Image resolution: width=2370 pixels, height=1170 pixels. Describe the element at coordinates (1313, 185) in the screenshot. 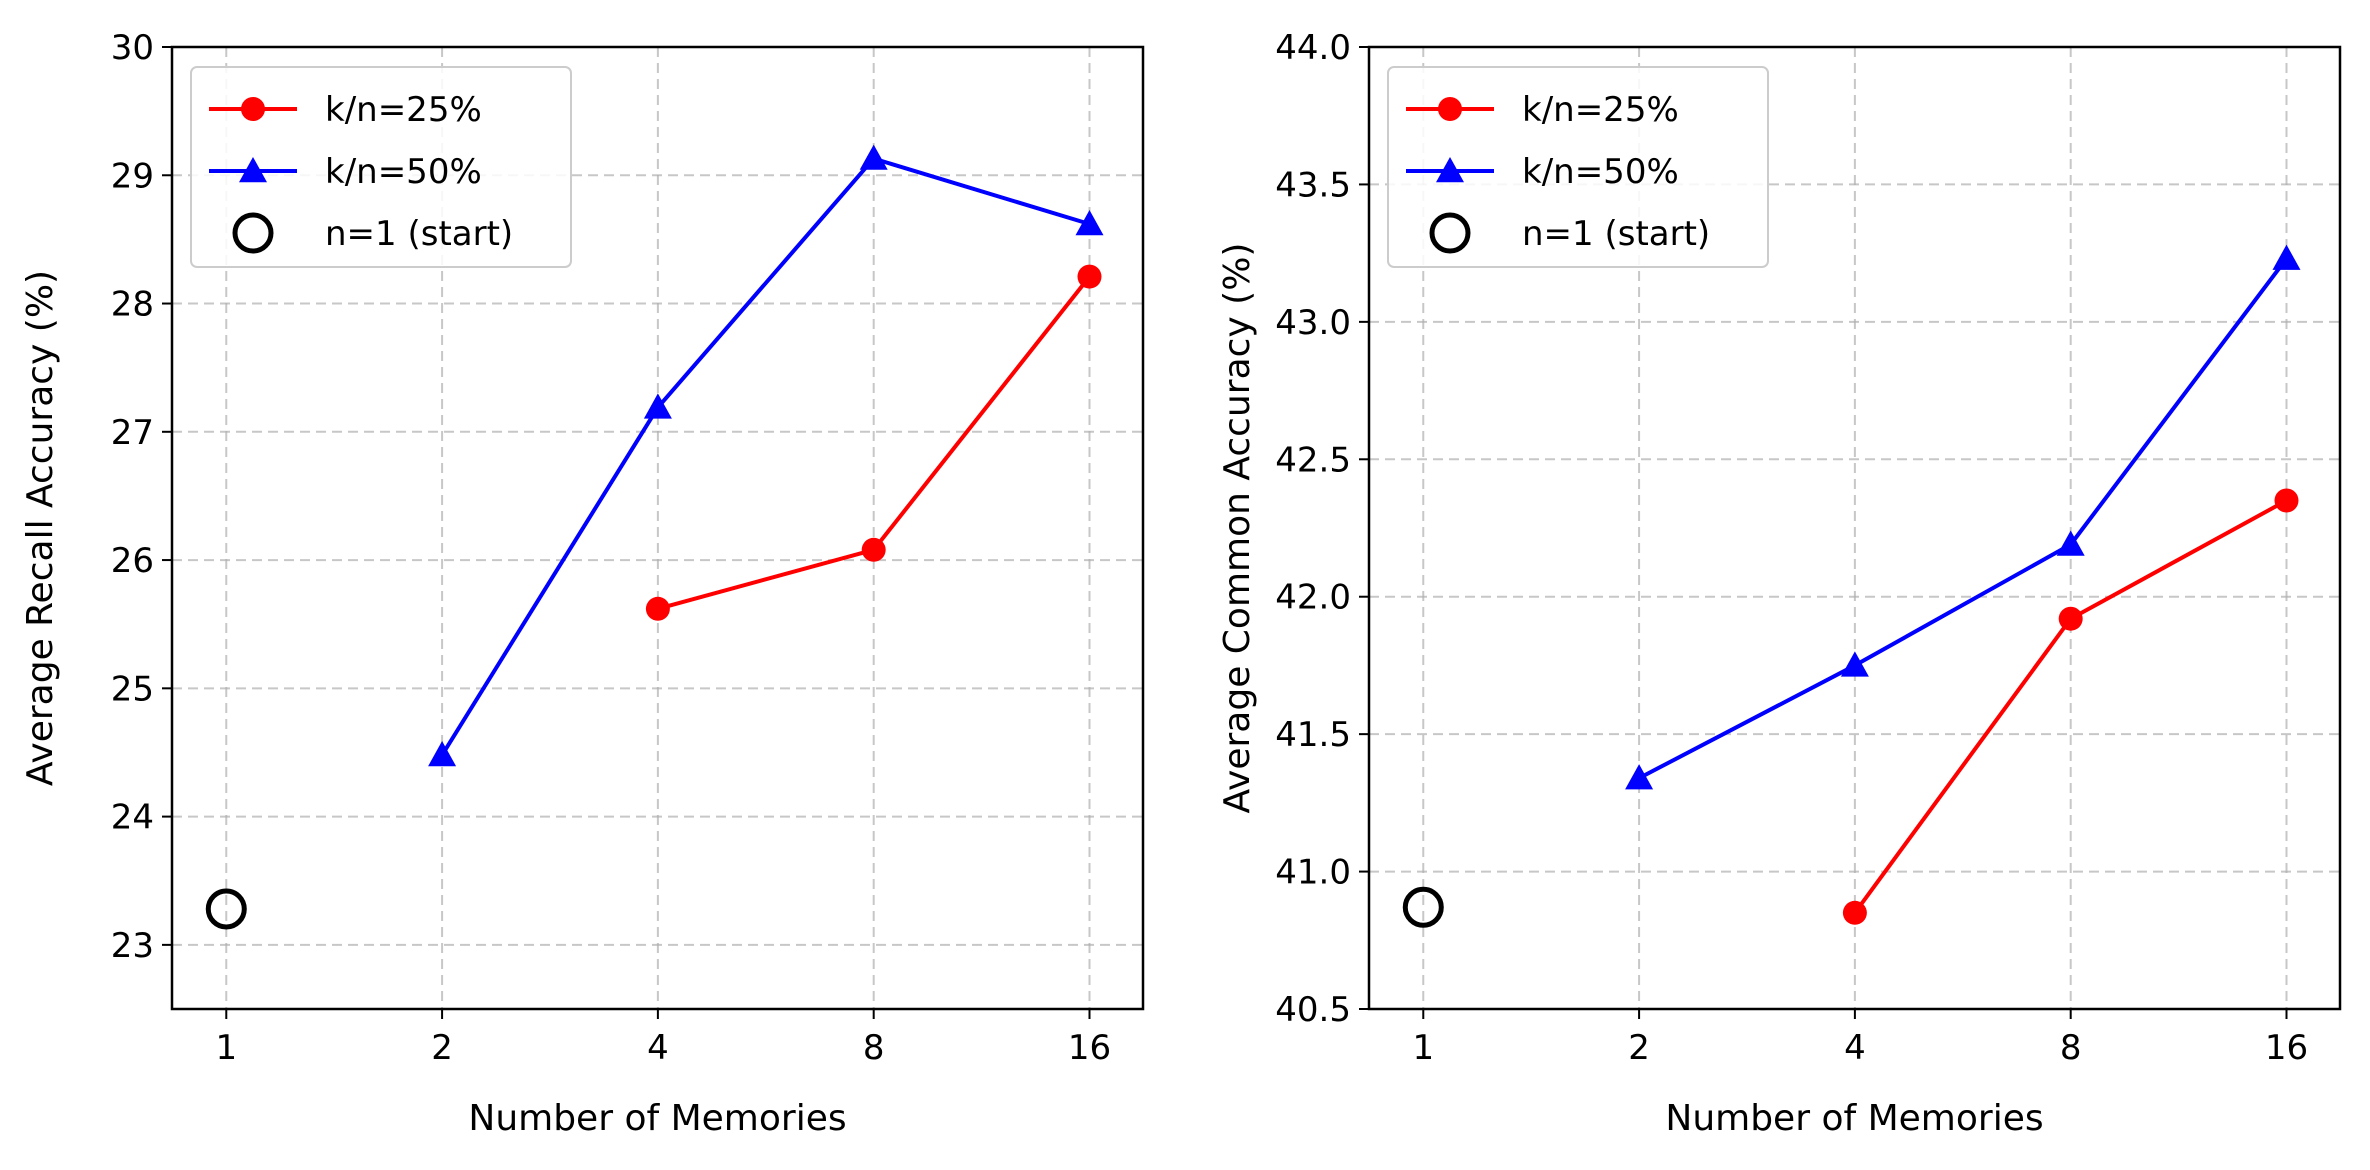

I see `y-tick-label: 43.5` at that location.